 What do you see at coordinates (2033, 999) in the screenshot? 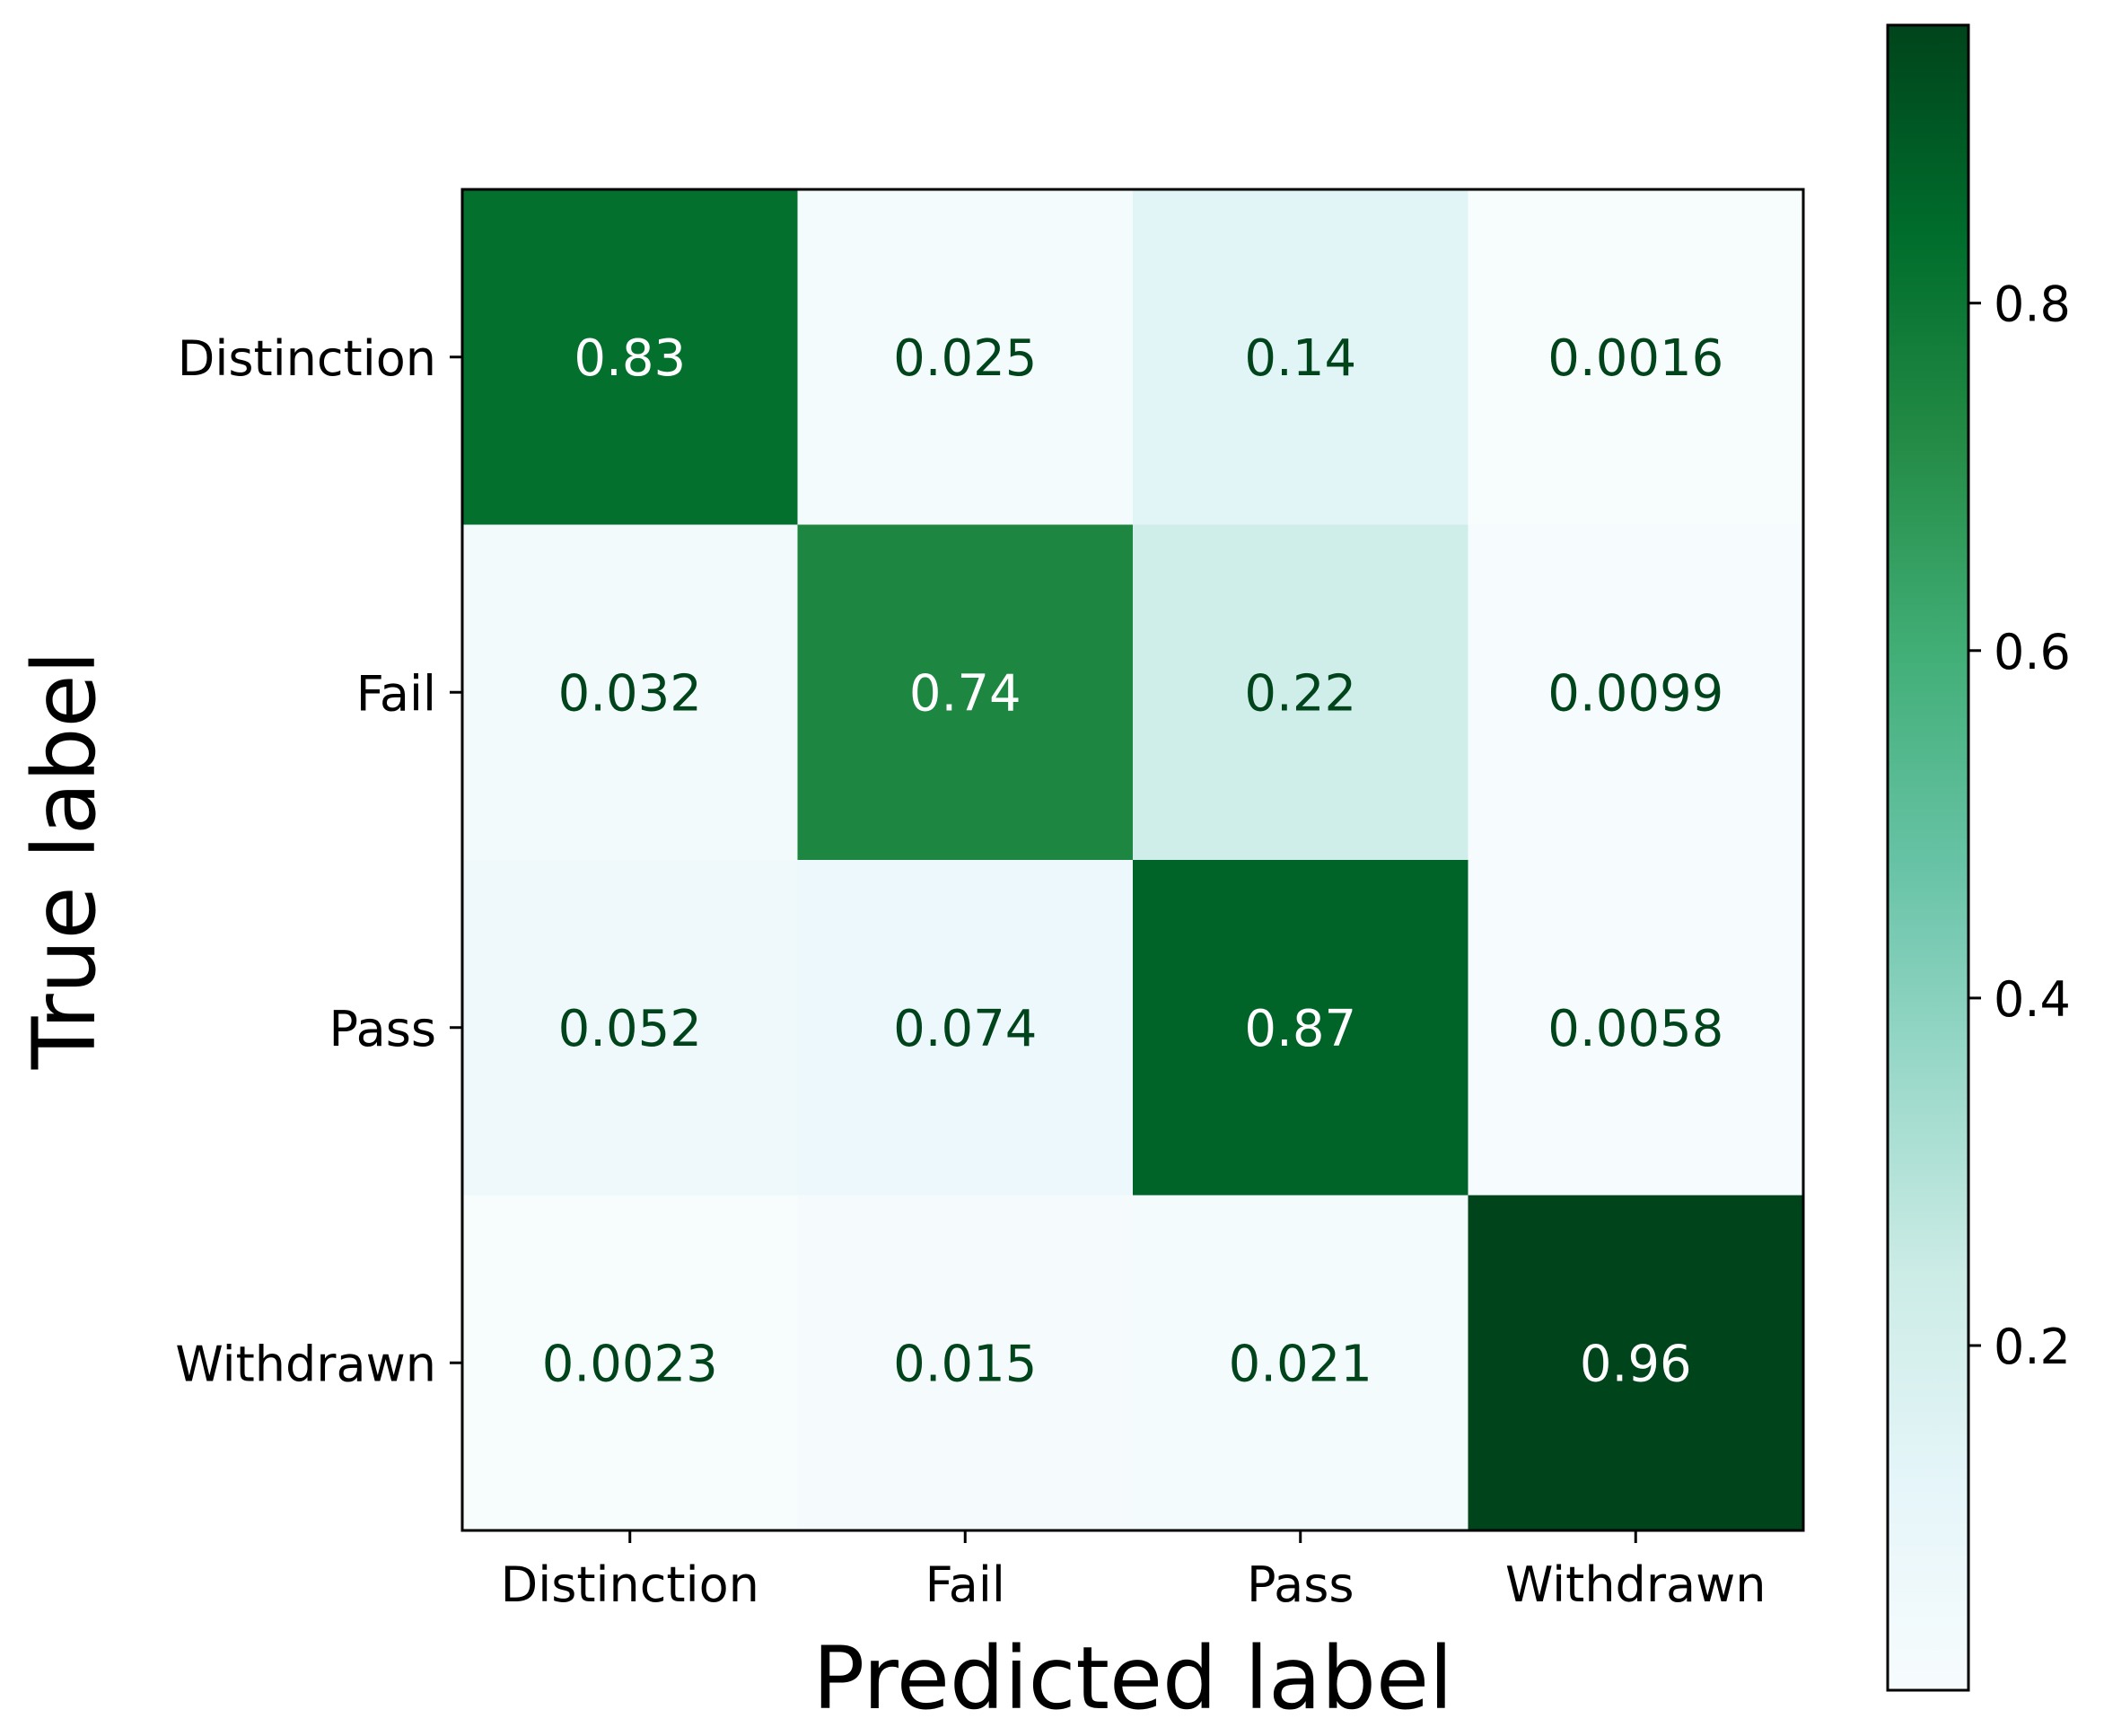
I see `colorbar-tick-label: 0.4` at bounding box center [2033, 999].